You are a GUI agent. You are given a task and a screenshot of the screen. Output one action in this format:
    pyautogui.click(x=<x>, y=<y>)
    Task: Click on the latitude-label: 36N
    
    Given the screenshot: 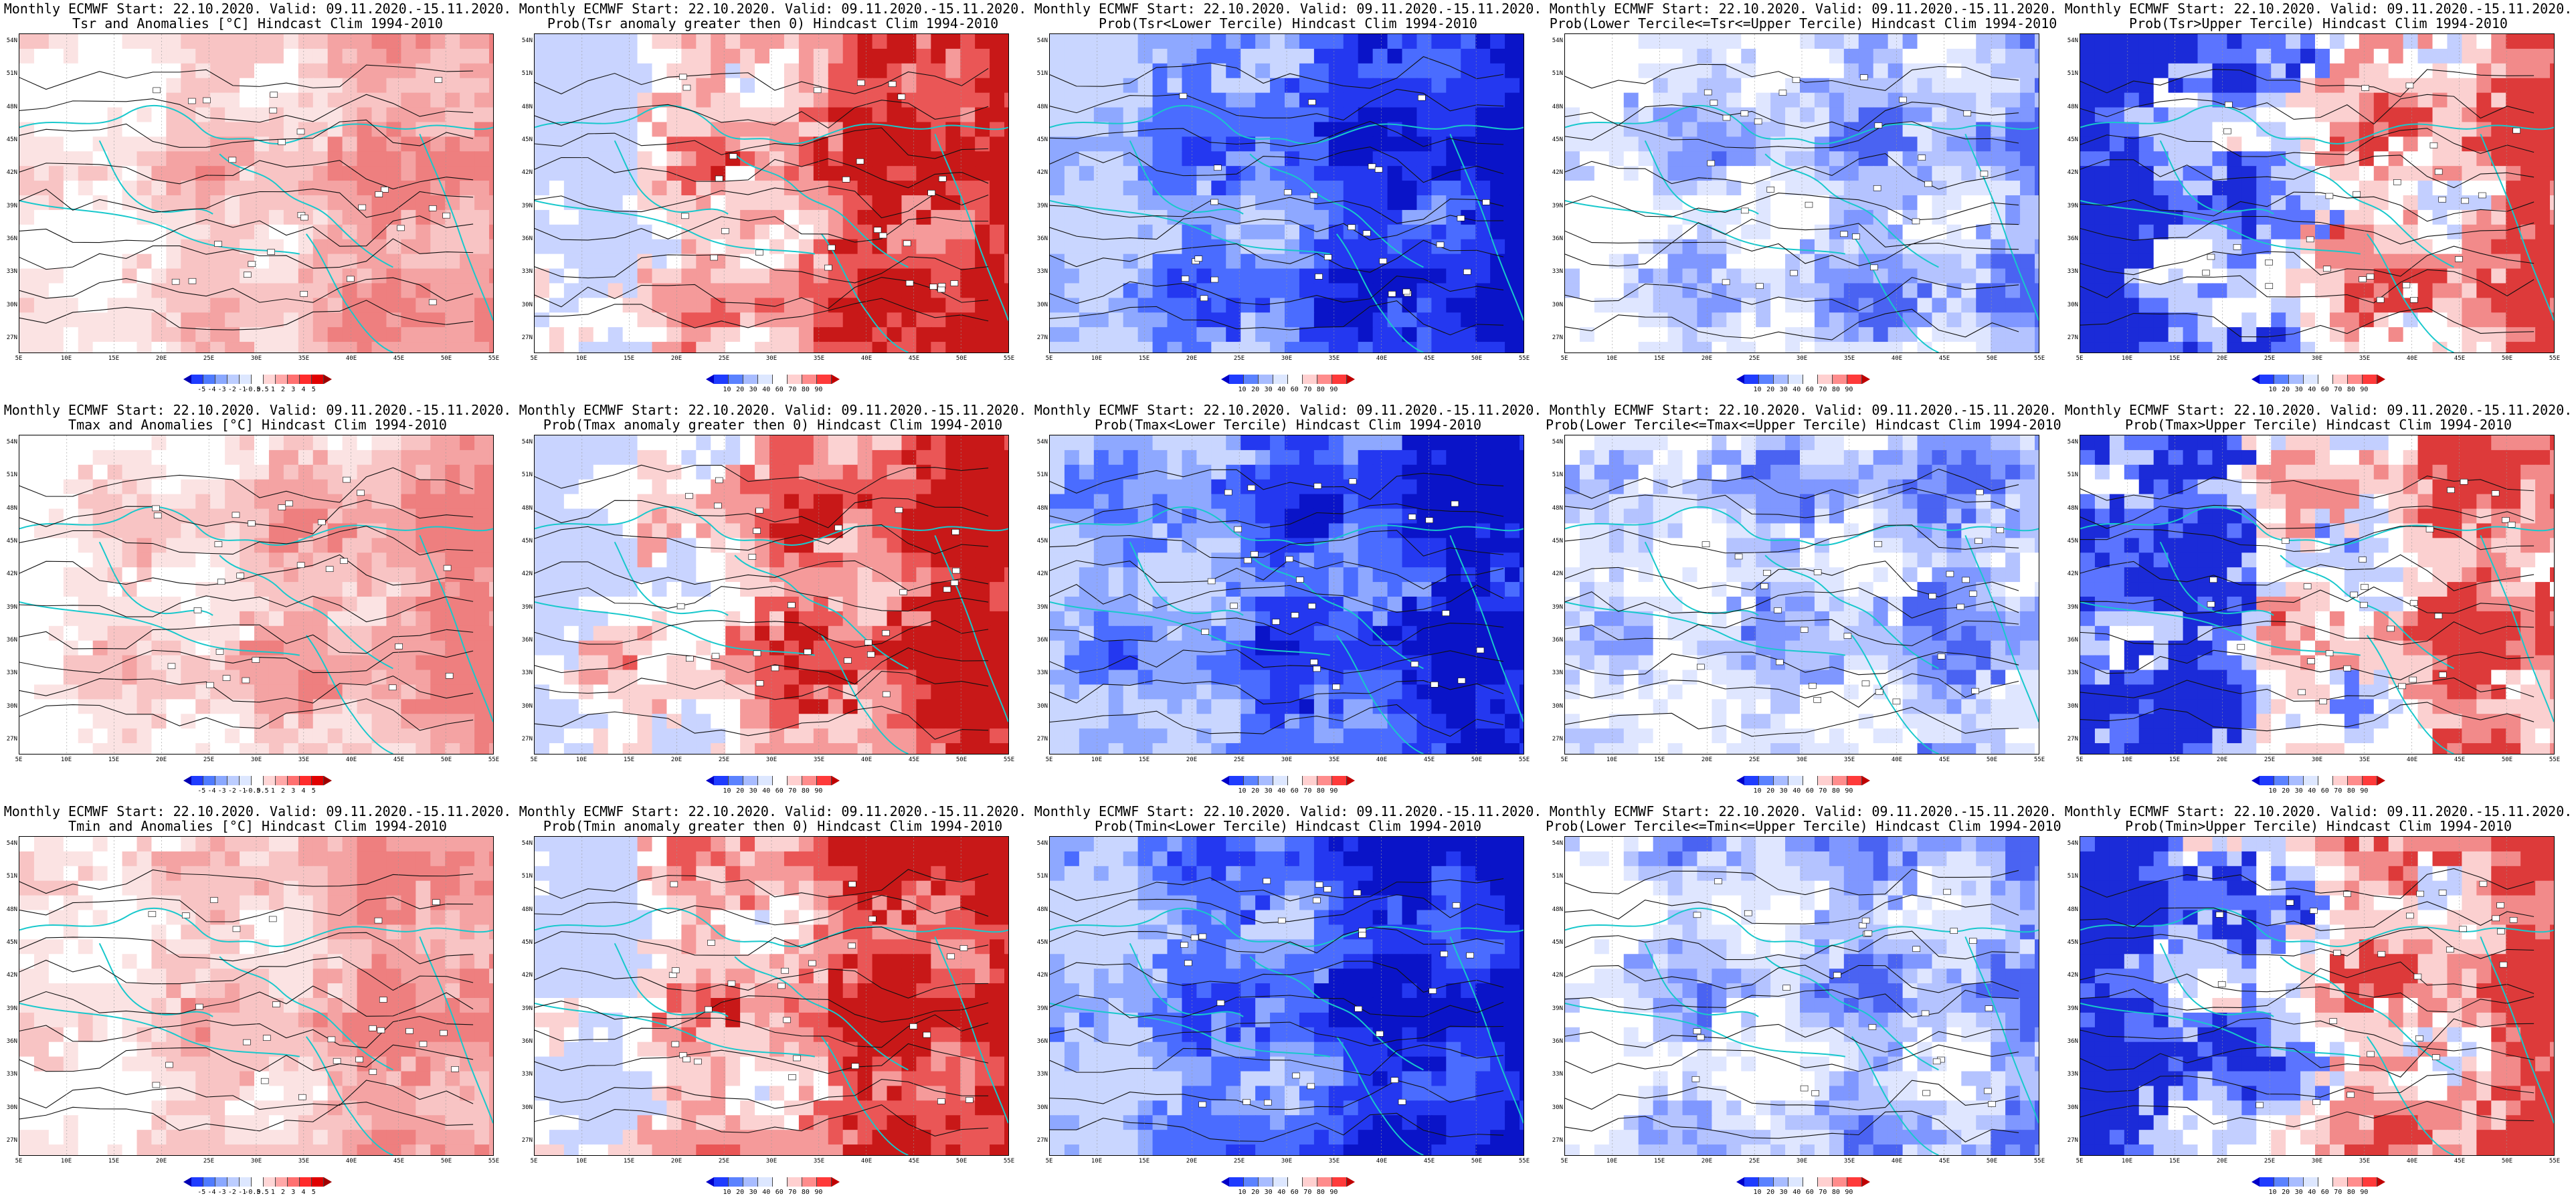 What is the action you would take?
    pyautogui.click(x=11, y=1041)
    